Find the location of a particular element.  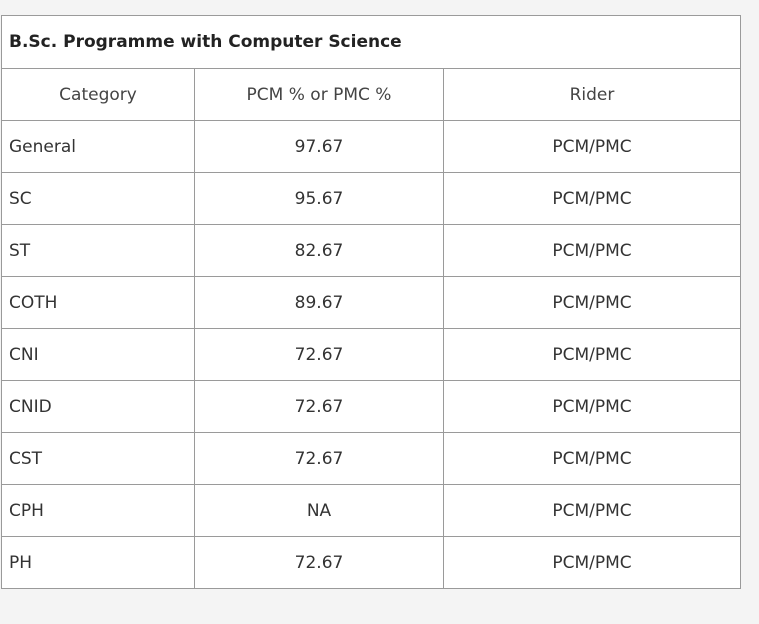

cell-percentage: 82.67 is located at coordinates (319, 250).